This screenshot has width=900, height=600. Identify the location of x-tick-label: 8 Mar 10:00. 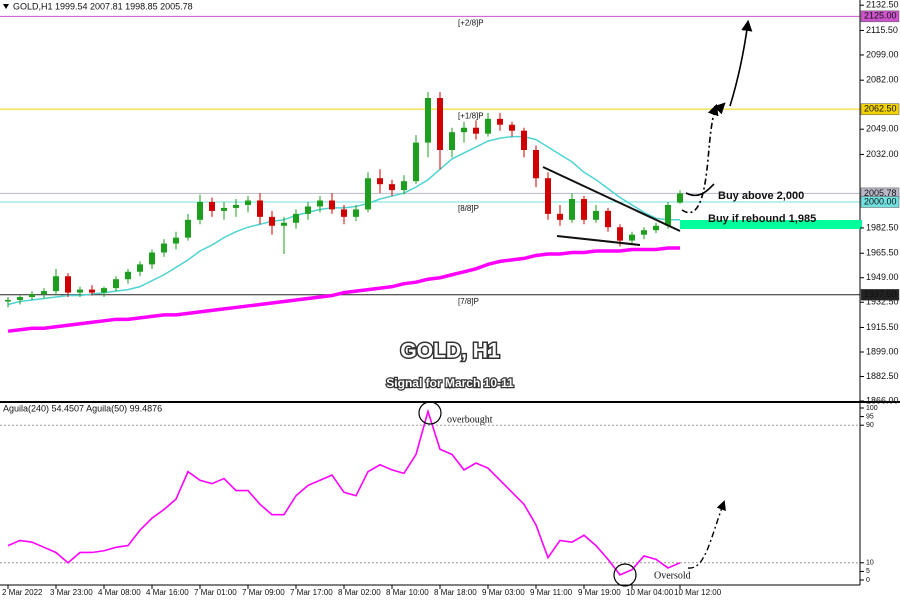
(407, 592).